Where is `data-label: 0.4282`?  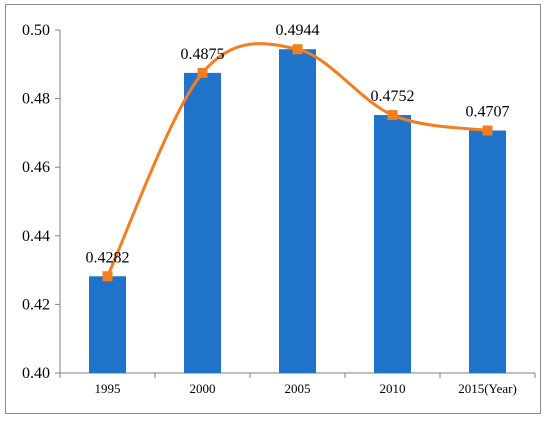
data-label: 0.4282 is located at coordinates (108, 257).